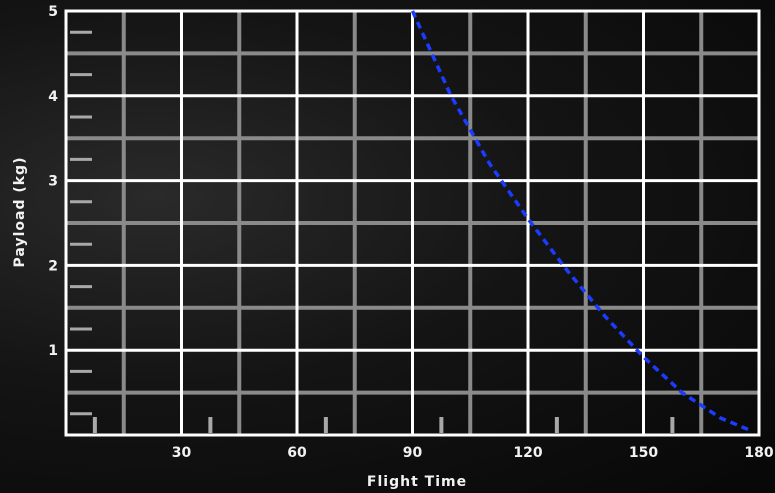 Image resolution: width=775 pixels, height=493 pixels. Describe the element at coordinates (758, 453) in the screenshot. I see `x-tick-label: 180` at that location.